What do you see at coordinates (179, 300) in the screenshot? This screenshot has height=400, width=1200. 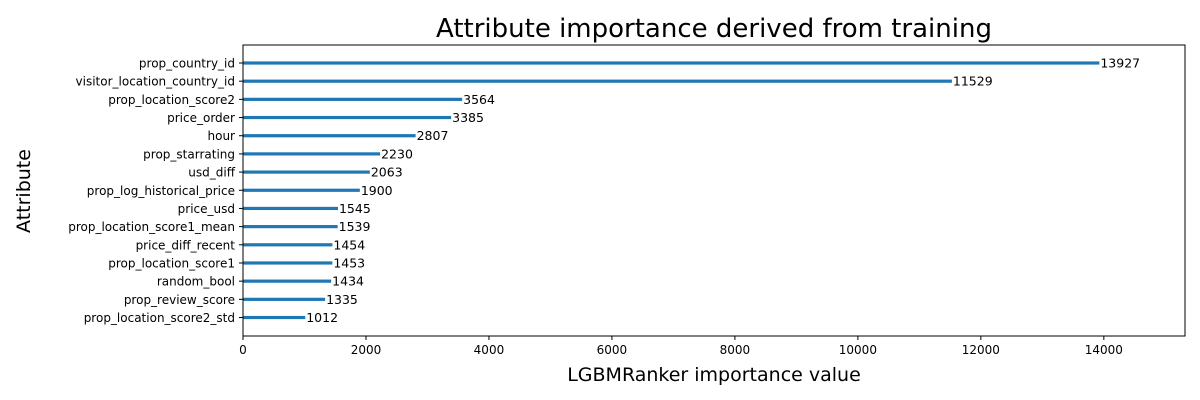 I see `category-label: prop_review_score` at bounding box center [179, 300].